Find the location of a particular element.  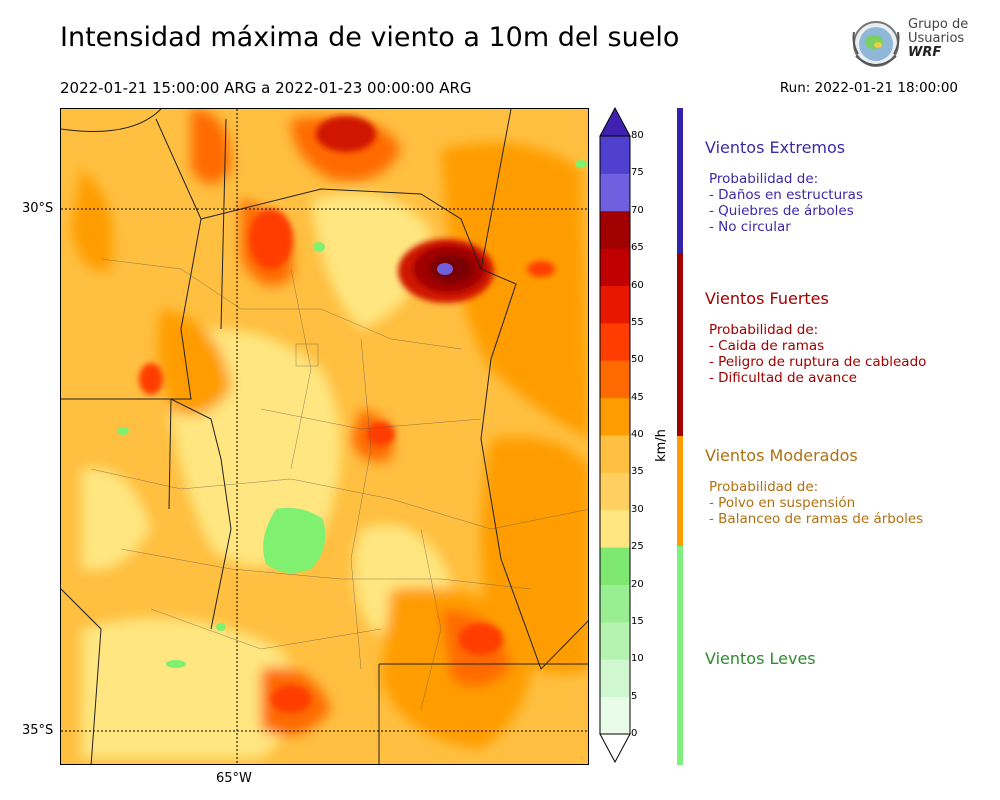

desc-line: - Dificultad de avance is located at coordinates (783, 378).